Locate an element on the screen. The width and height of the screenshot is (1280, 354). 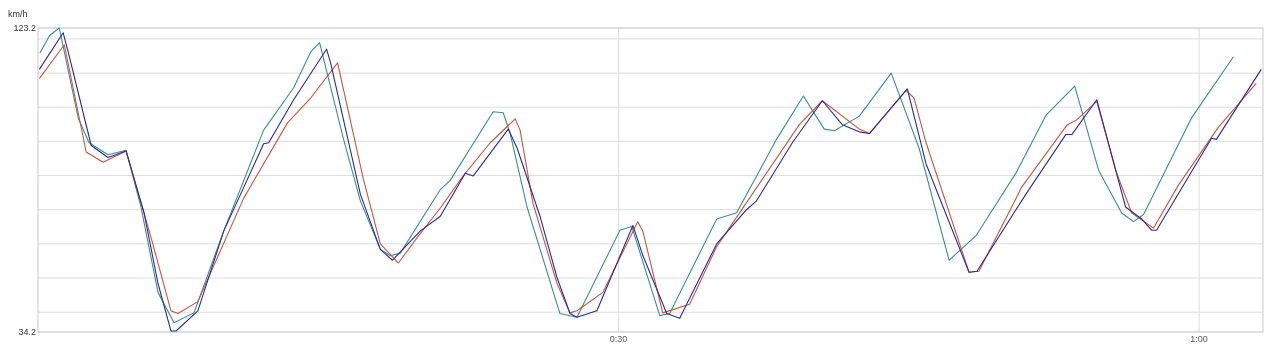
x-tick-label: 1:00 is located at coordinates (1199, 339).